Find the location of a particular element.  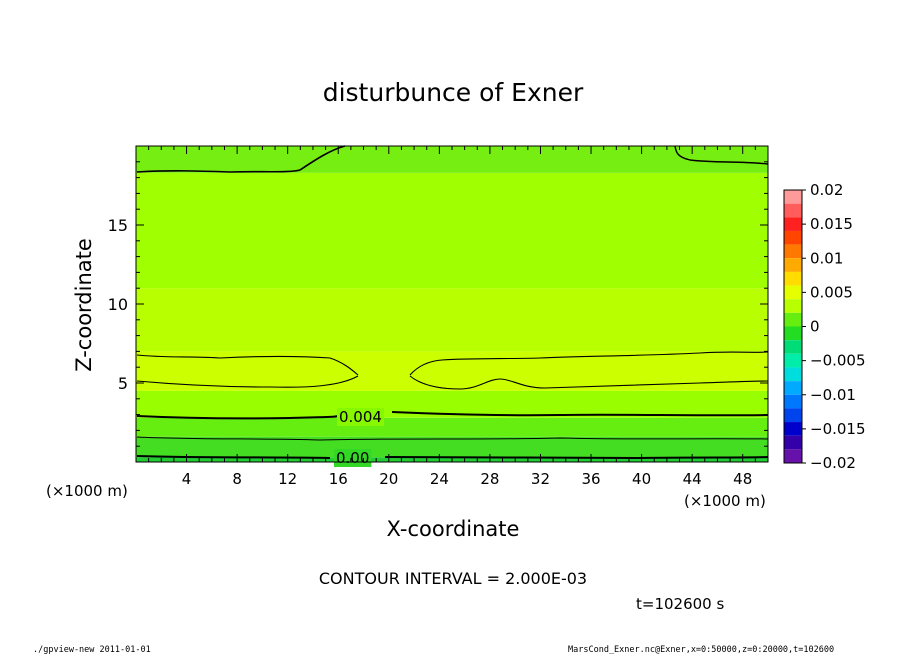

contour-label: 0.004 is located at coordinates (360, 417).